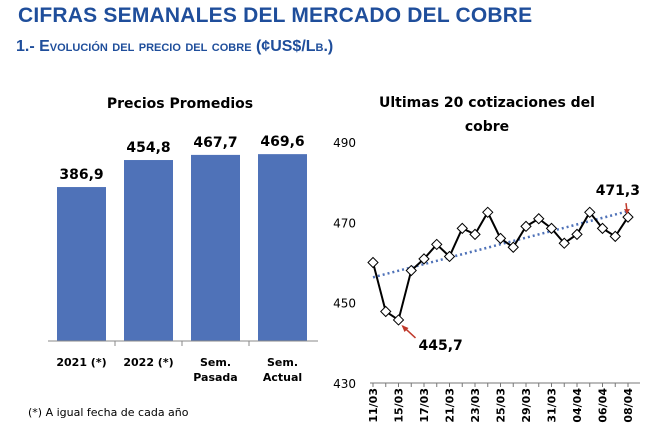 The image size is (663, 438). Describe the element at coordinates (81, 175) in the screenshot. I see `bar-value-label: 386,9` at that location.